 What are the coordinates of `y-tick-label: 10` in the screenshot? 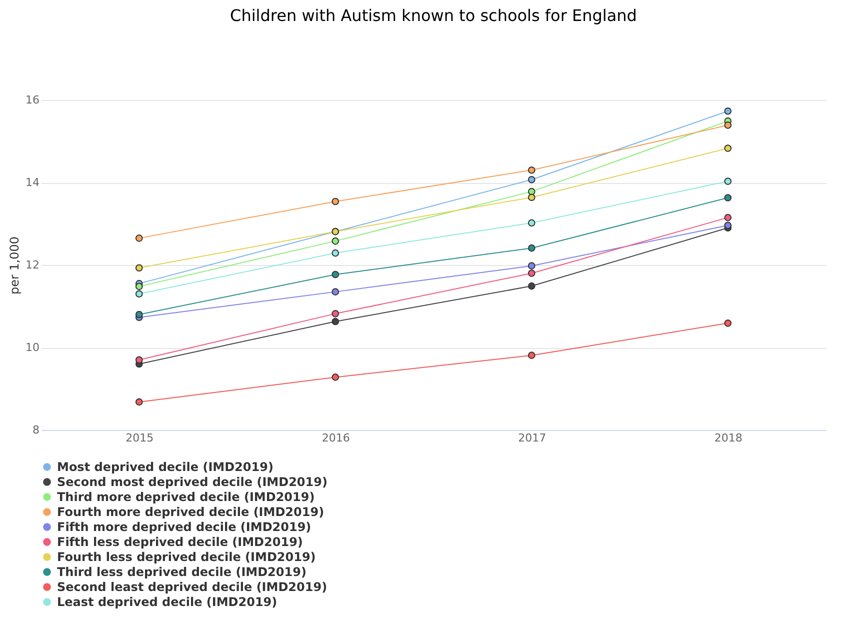 It's located at (33, 347).